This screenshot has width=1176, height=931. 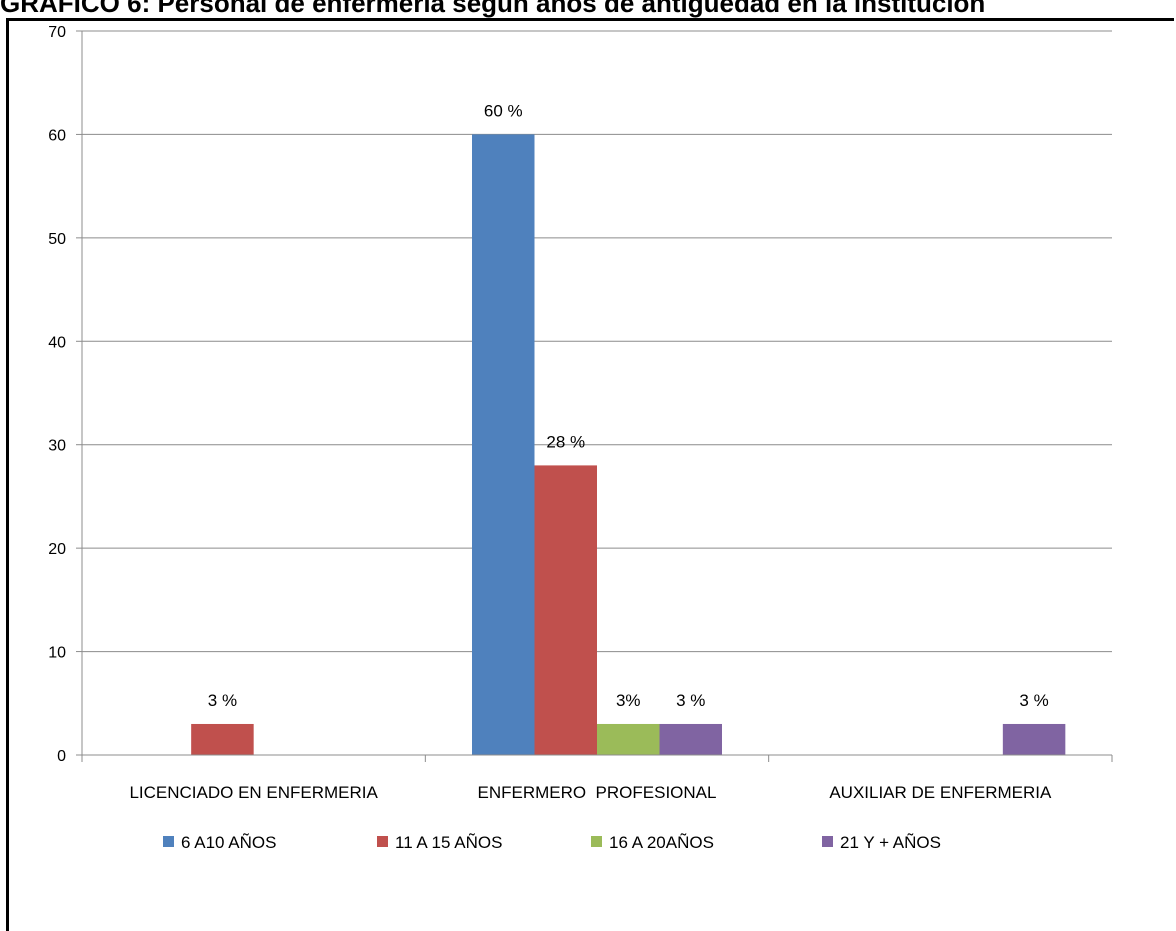 What do you see at coordinates (448, 842) in the screenshot?
I see `legend-label: 11 A 15 AÑOS` at bounding box center [448, 842].